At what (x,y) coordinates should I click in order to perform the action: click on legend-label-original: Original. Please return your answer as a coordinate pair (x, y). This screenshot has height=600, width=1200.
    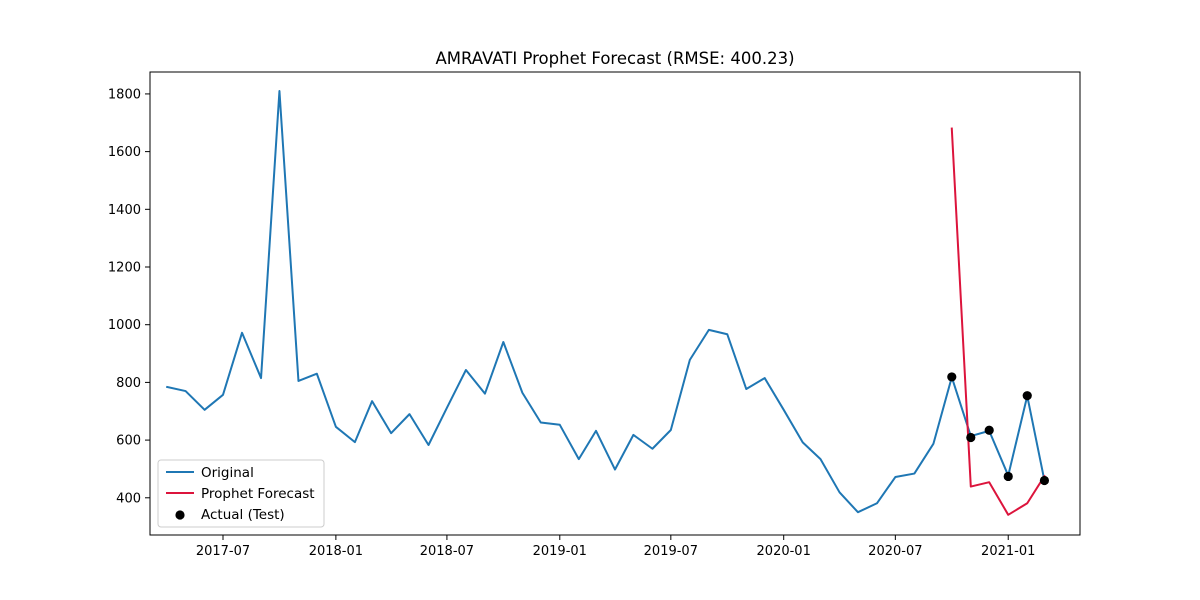
    Looking at the image, I should click on (227, 473).